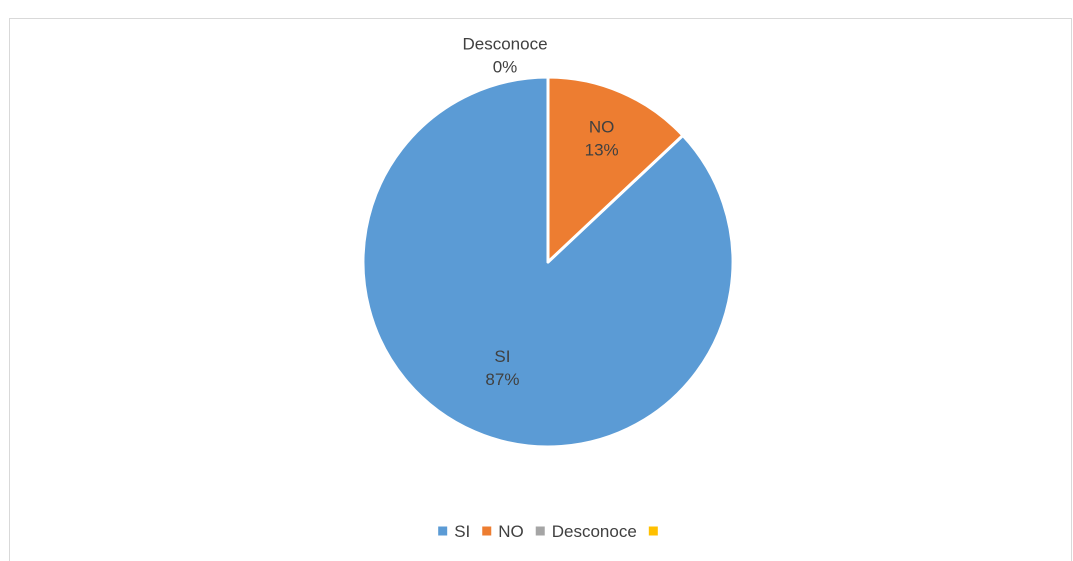 Image resolution: width=1073 pixels, height=561 pixels. I want to click on data-labels: SI 87% NO 13% Desconoce 0%, so click(540, 212).